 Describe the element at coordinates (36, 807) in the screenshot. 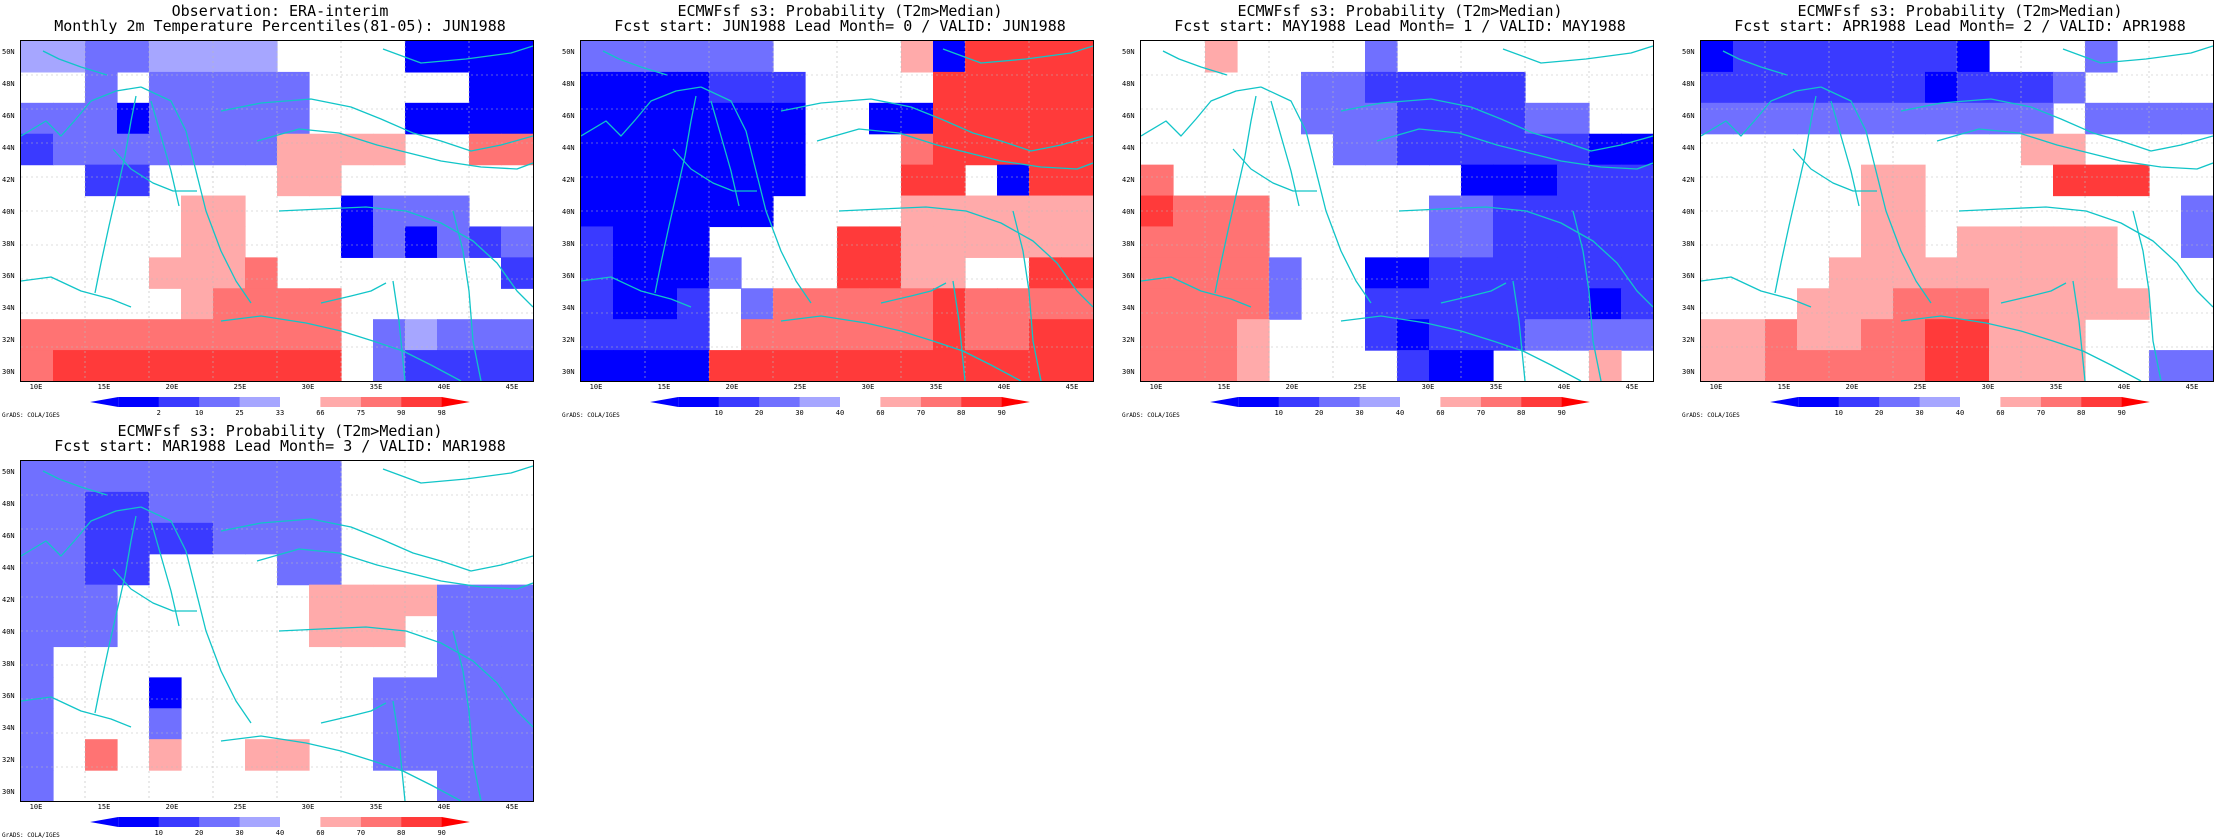

I see `longitude-label: 10E` at that location.